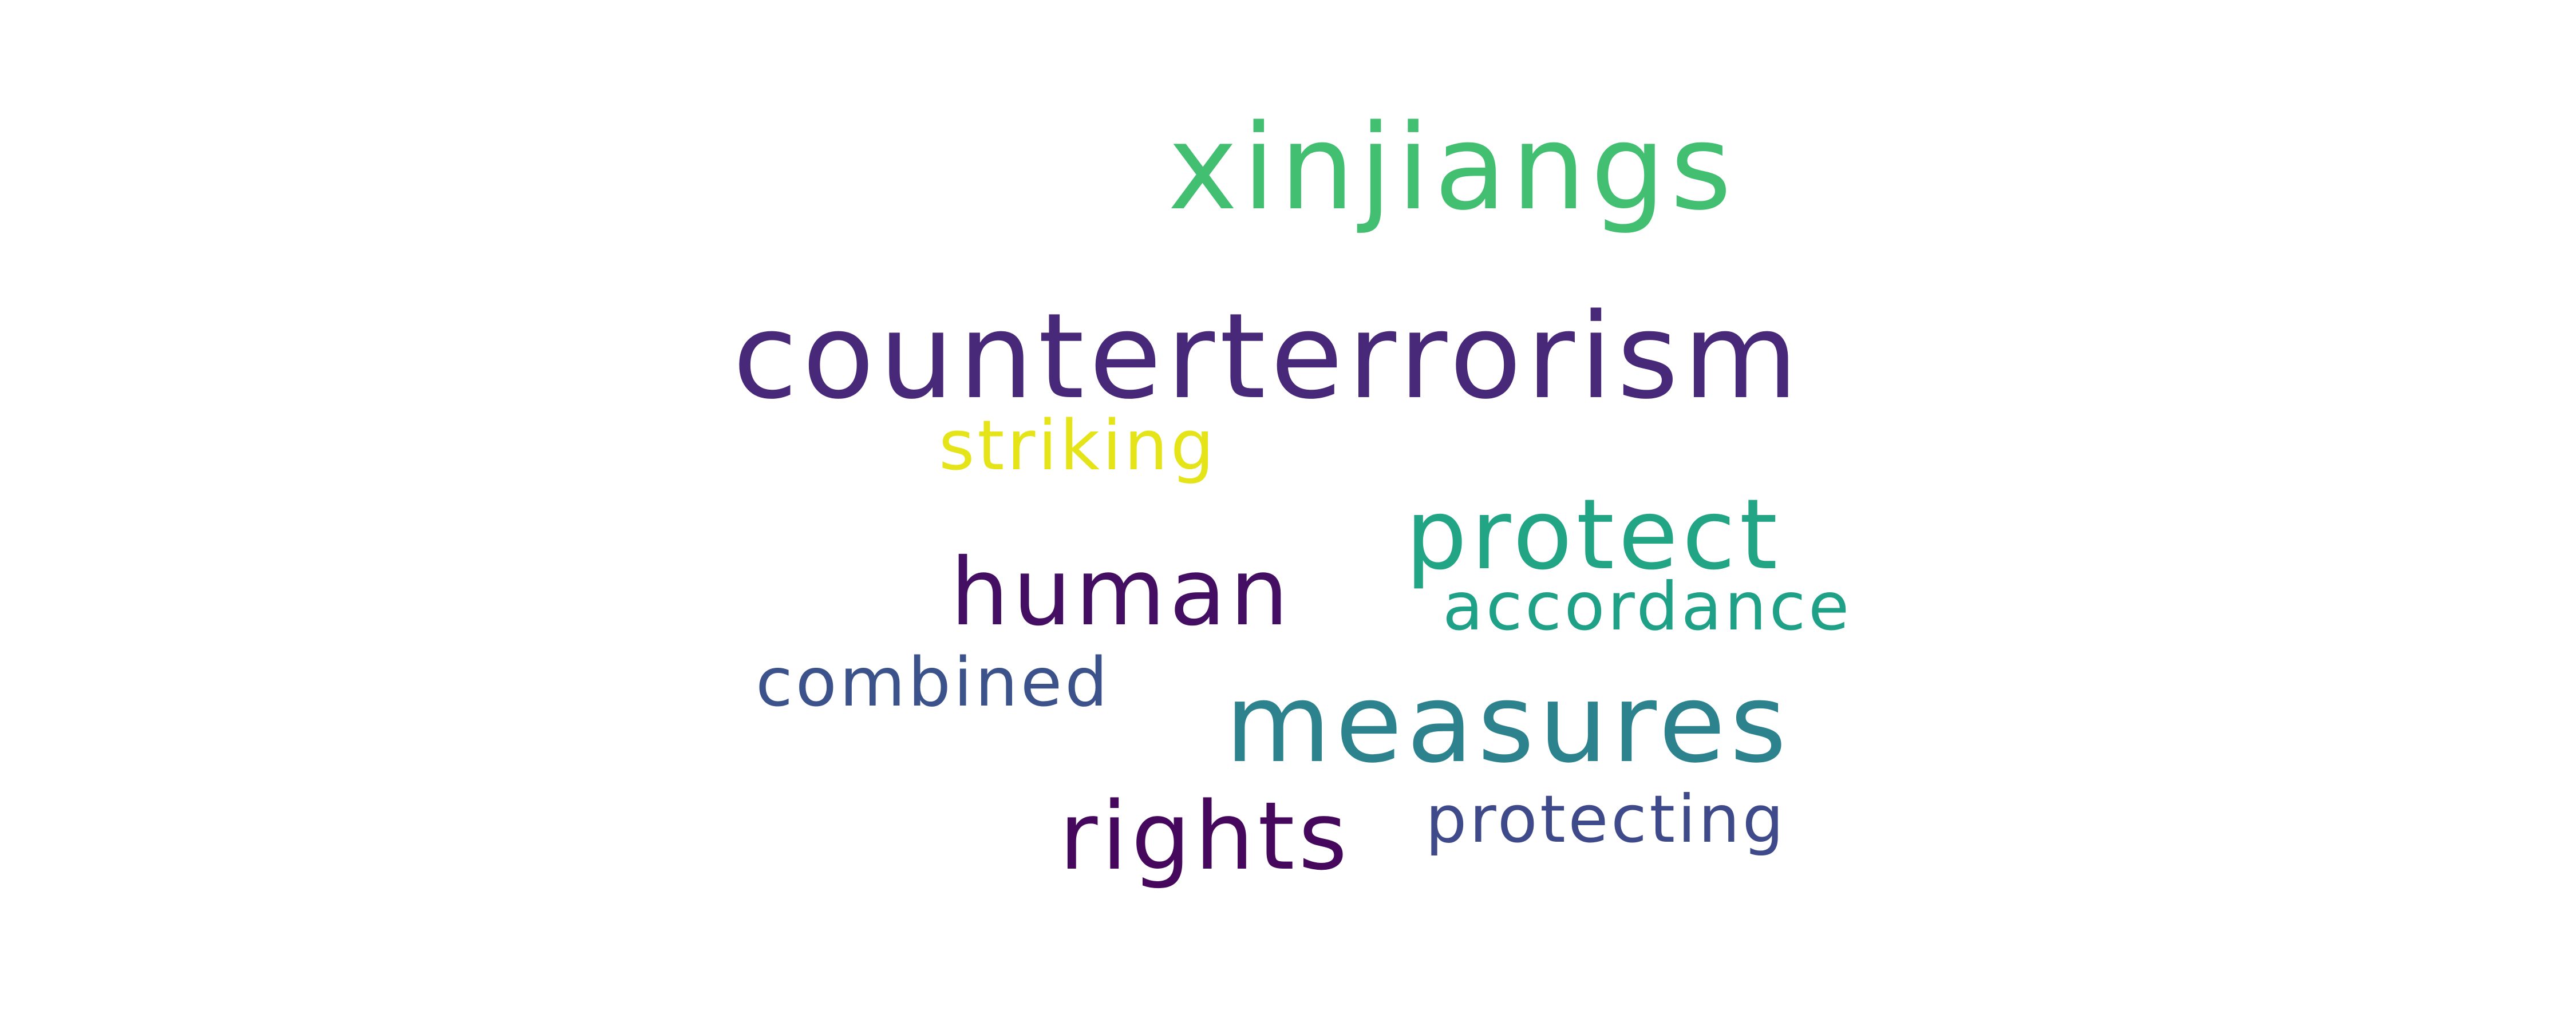 The image size is (2576, 1030). Describe the element at coordinates (1606, 819) in the screenshot. I see `word-protecting: protecting` at that location.